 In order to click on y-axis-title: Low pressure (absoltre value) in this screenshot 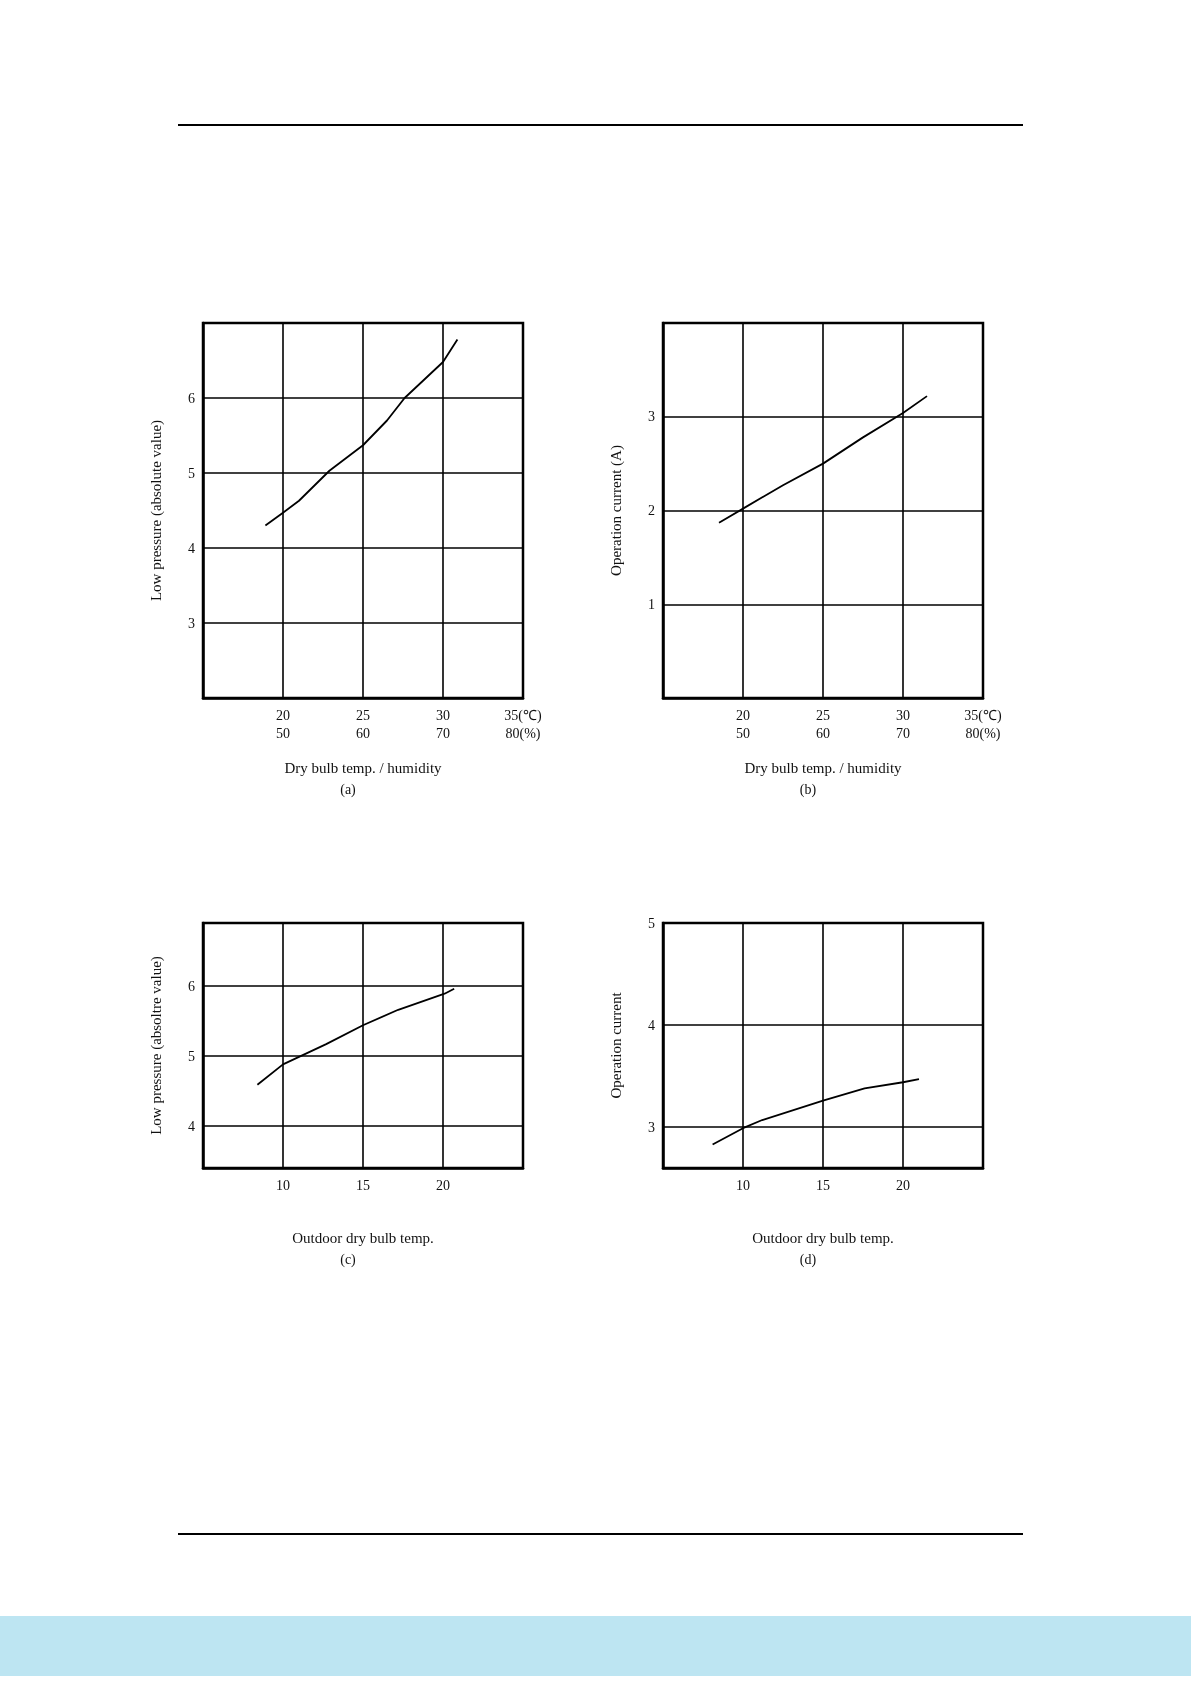, I will do `click(156, 1045)`.